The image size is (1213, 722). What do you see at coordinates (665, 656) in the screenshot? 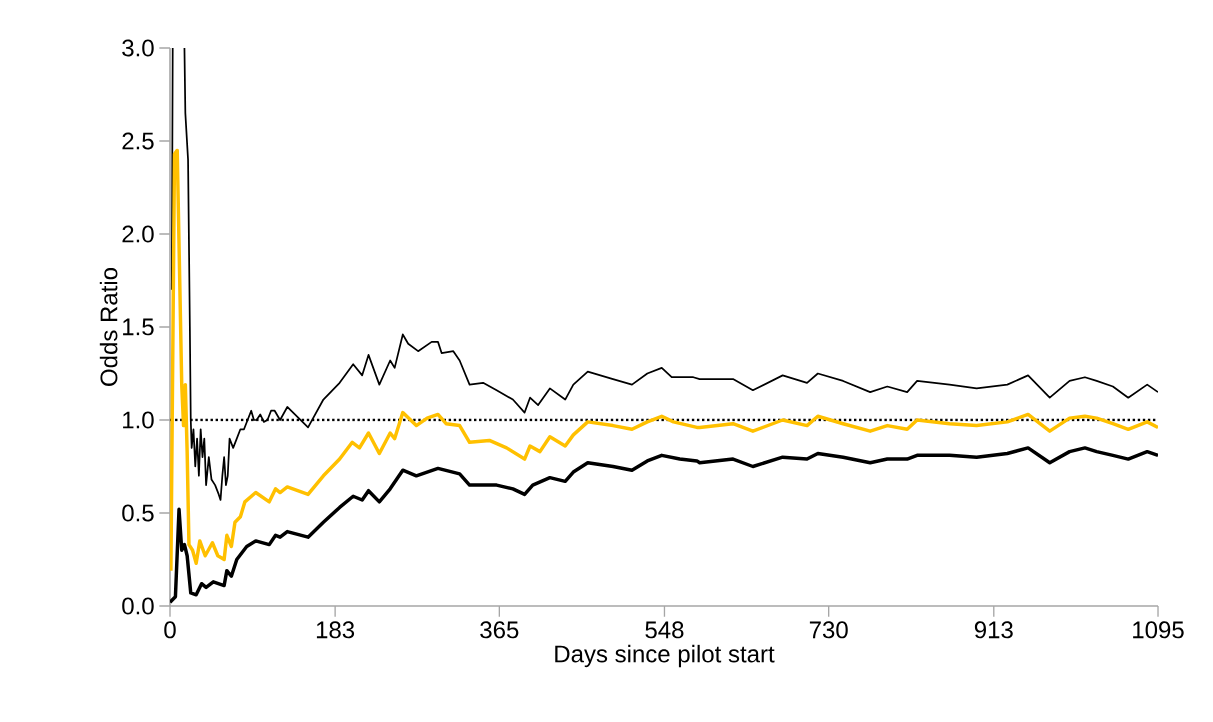
I see `x-axis-title: Days since pilot start` at bounding box center [665, 656].